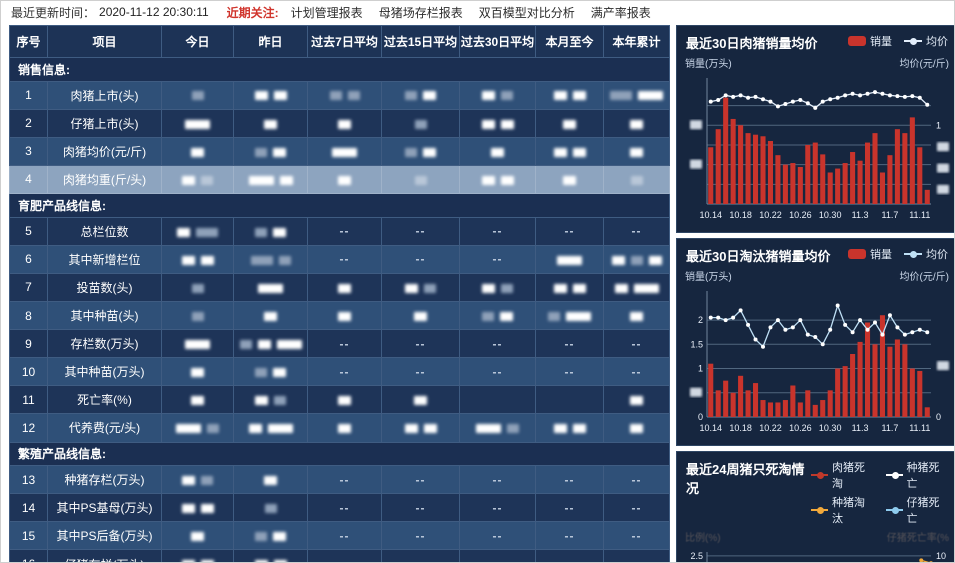  What do you see at coordinates (339, 428) in the screenshot?
I see `table-row: 12 代养费(元/头)` at bounding box center [339, 428].